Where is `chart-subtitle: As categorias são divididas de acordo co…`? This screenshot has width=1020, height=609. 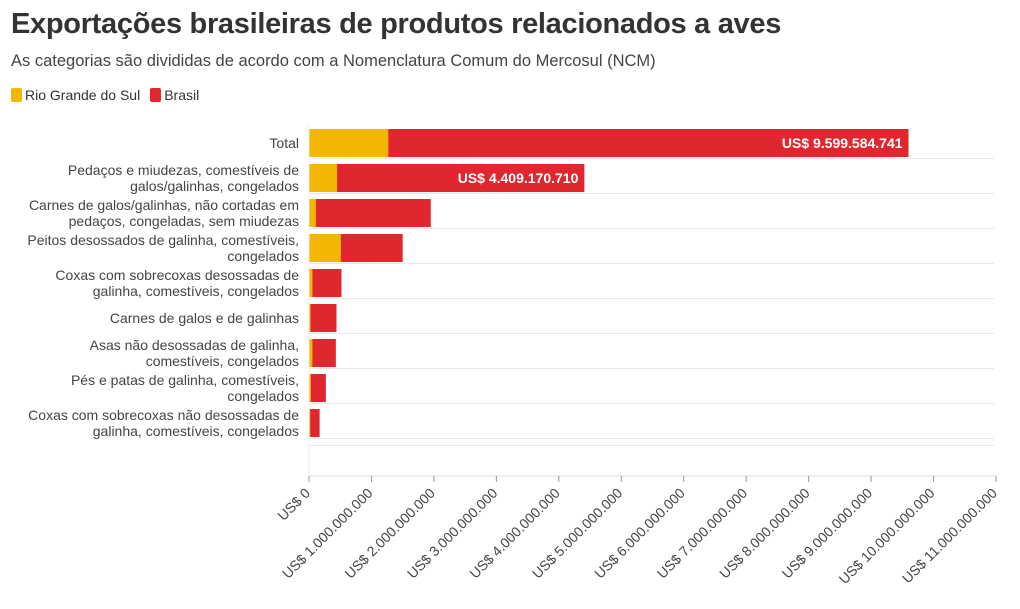 chart-subtitle: As categorias são divididas de acordo co… is located at coordinates (333, 61).